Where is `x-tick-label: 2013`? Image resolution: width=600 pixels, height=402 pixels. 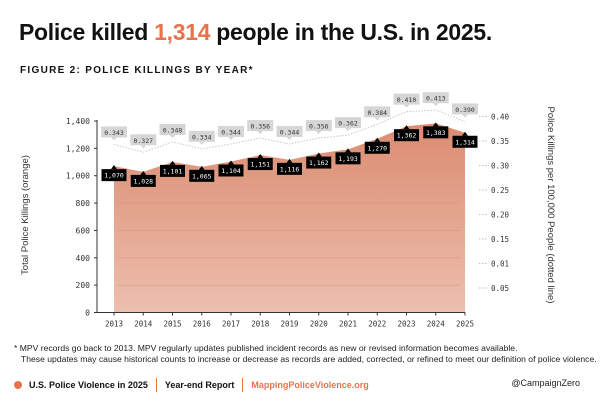
x-tick-label: 2013 is located at coordinates (114, 324).